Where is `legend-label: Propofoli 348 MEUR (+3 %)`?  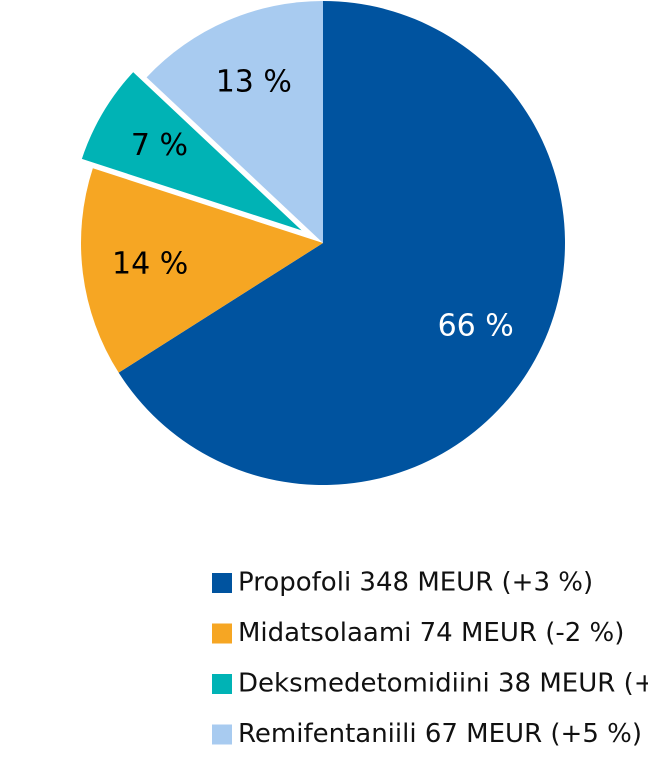 legend-label: Propofoli 348 MEUR (+3 %) is located at coordinates (415, 583).